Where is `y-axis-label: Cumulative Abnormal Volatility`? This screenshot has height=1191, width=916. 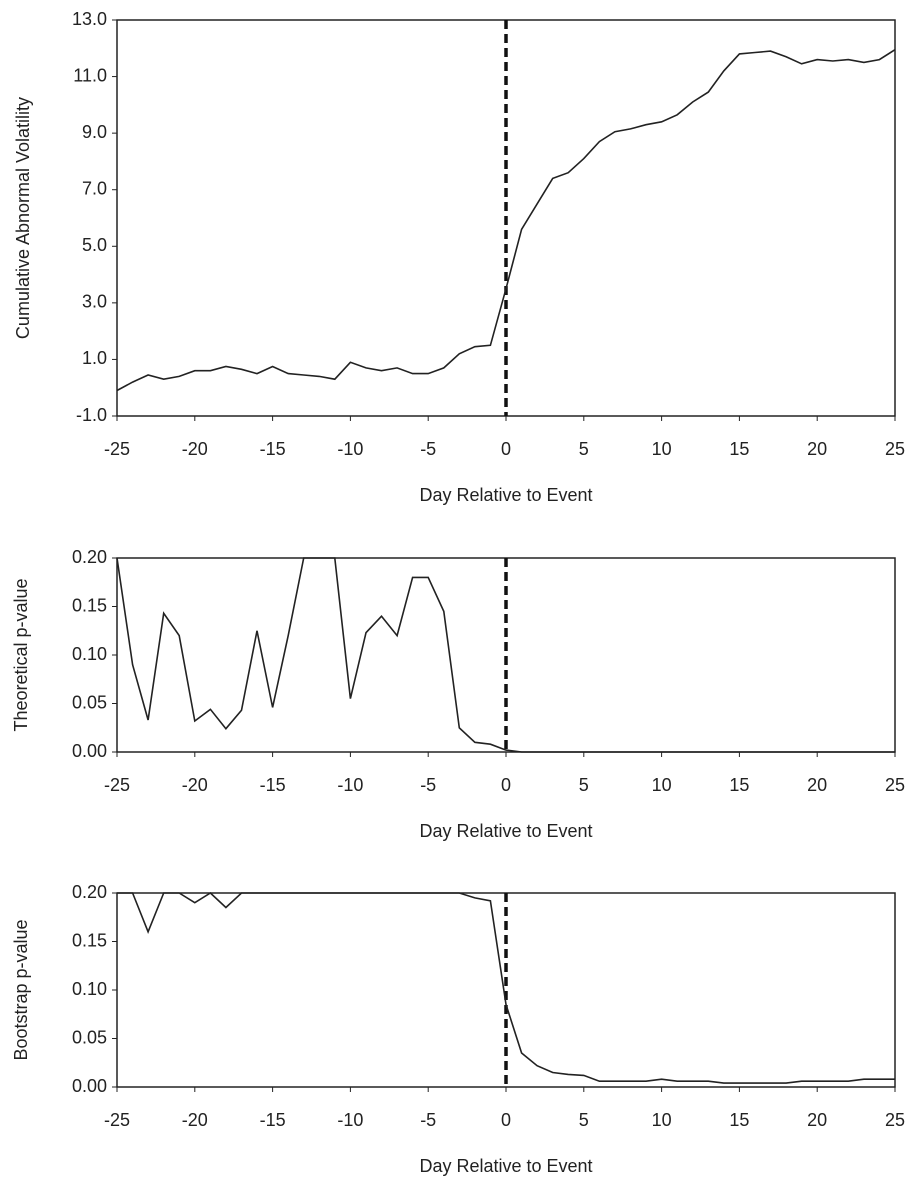 y-axis-label: Cumulative Abnormal Volatility is located at coordinates (23, 218).